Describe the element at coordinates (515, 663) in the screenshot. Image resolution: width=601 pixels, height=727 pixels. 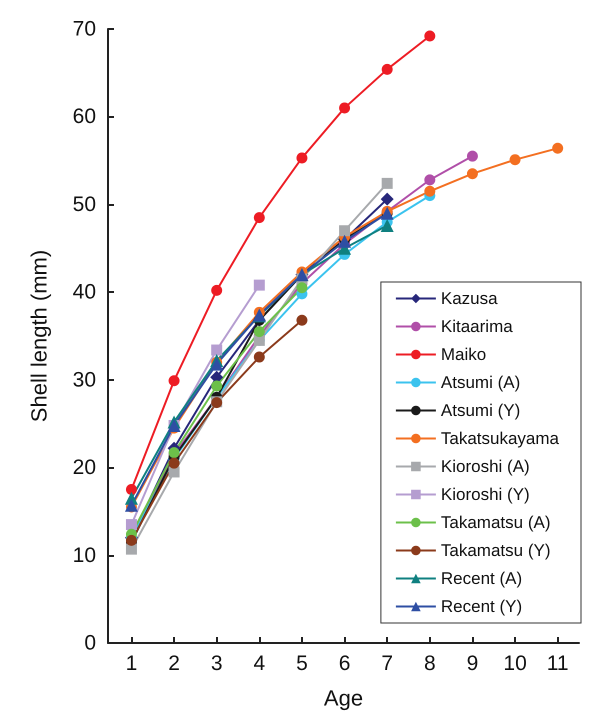
I see `x-tick-label: 10` at that location.